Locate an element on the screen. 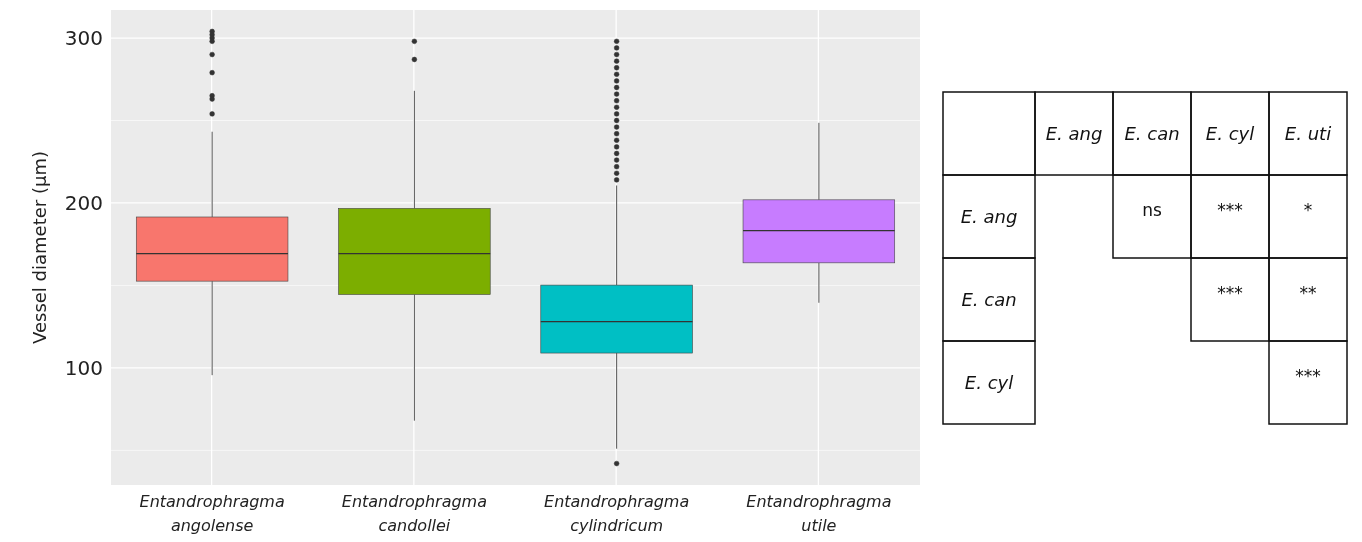 This screenshot has height=542, width=1362. y-tick-label: 300 is located at coordinates (83, 38).